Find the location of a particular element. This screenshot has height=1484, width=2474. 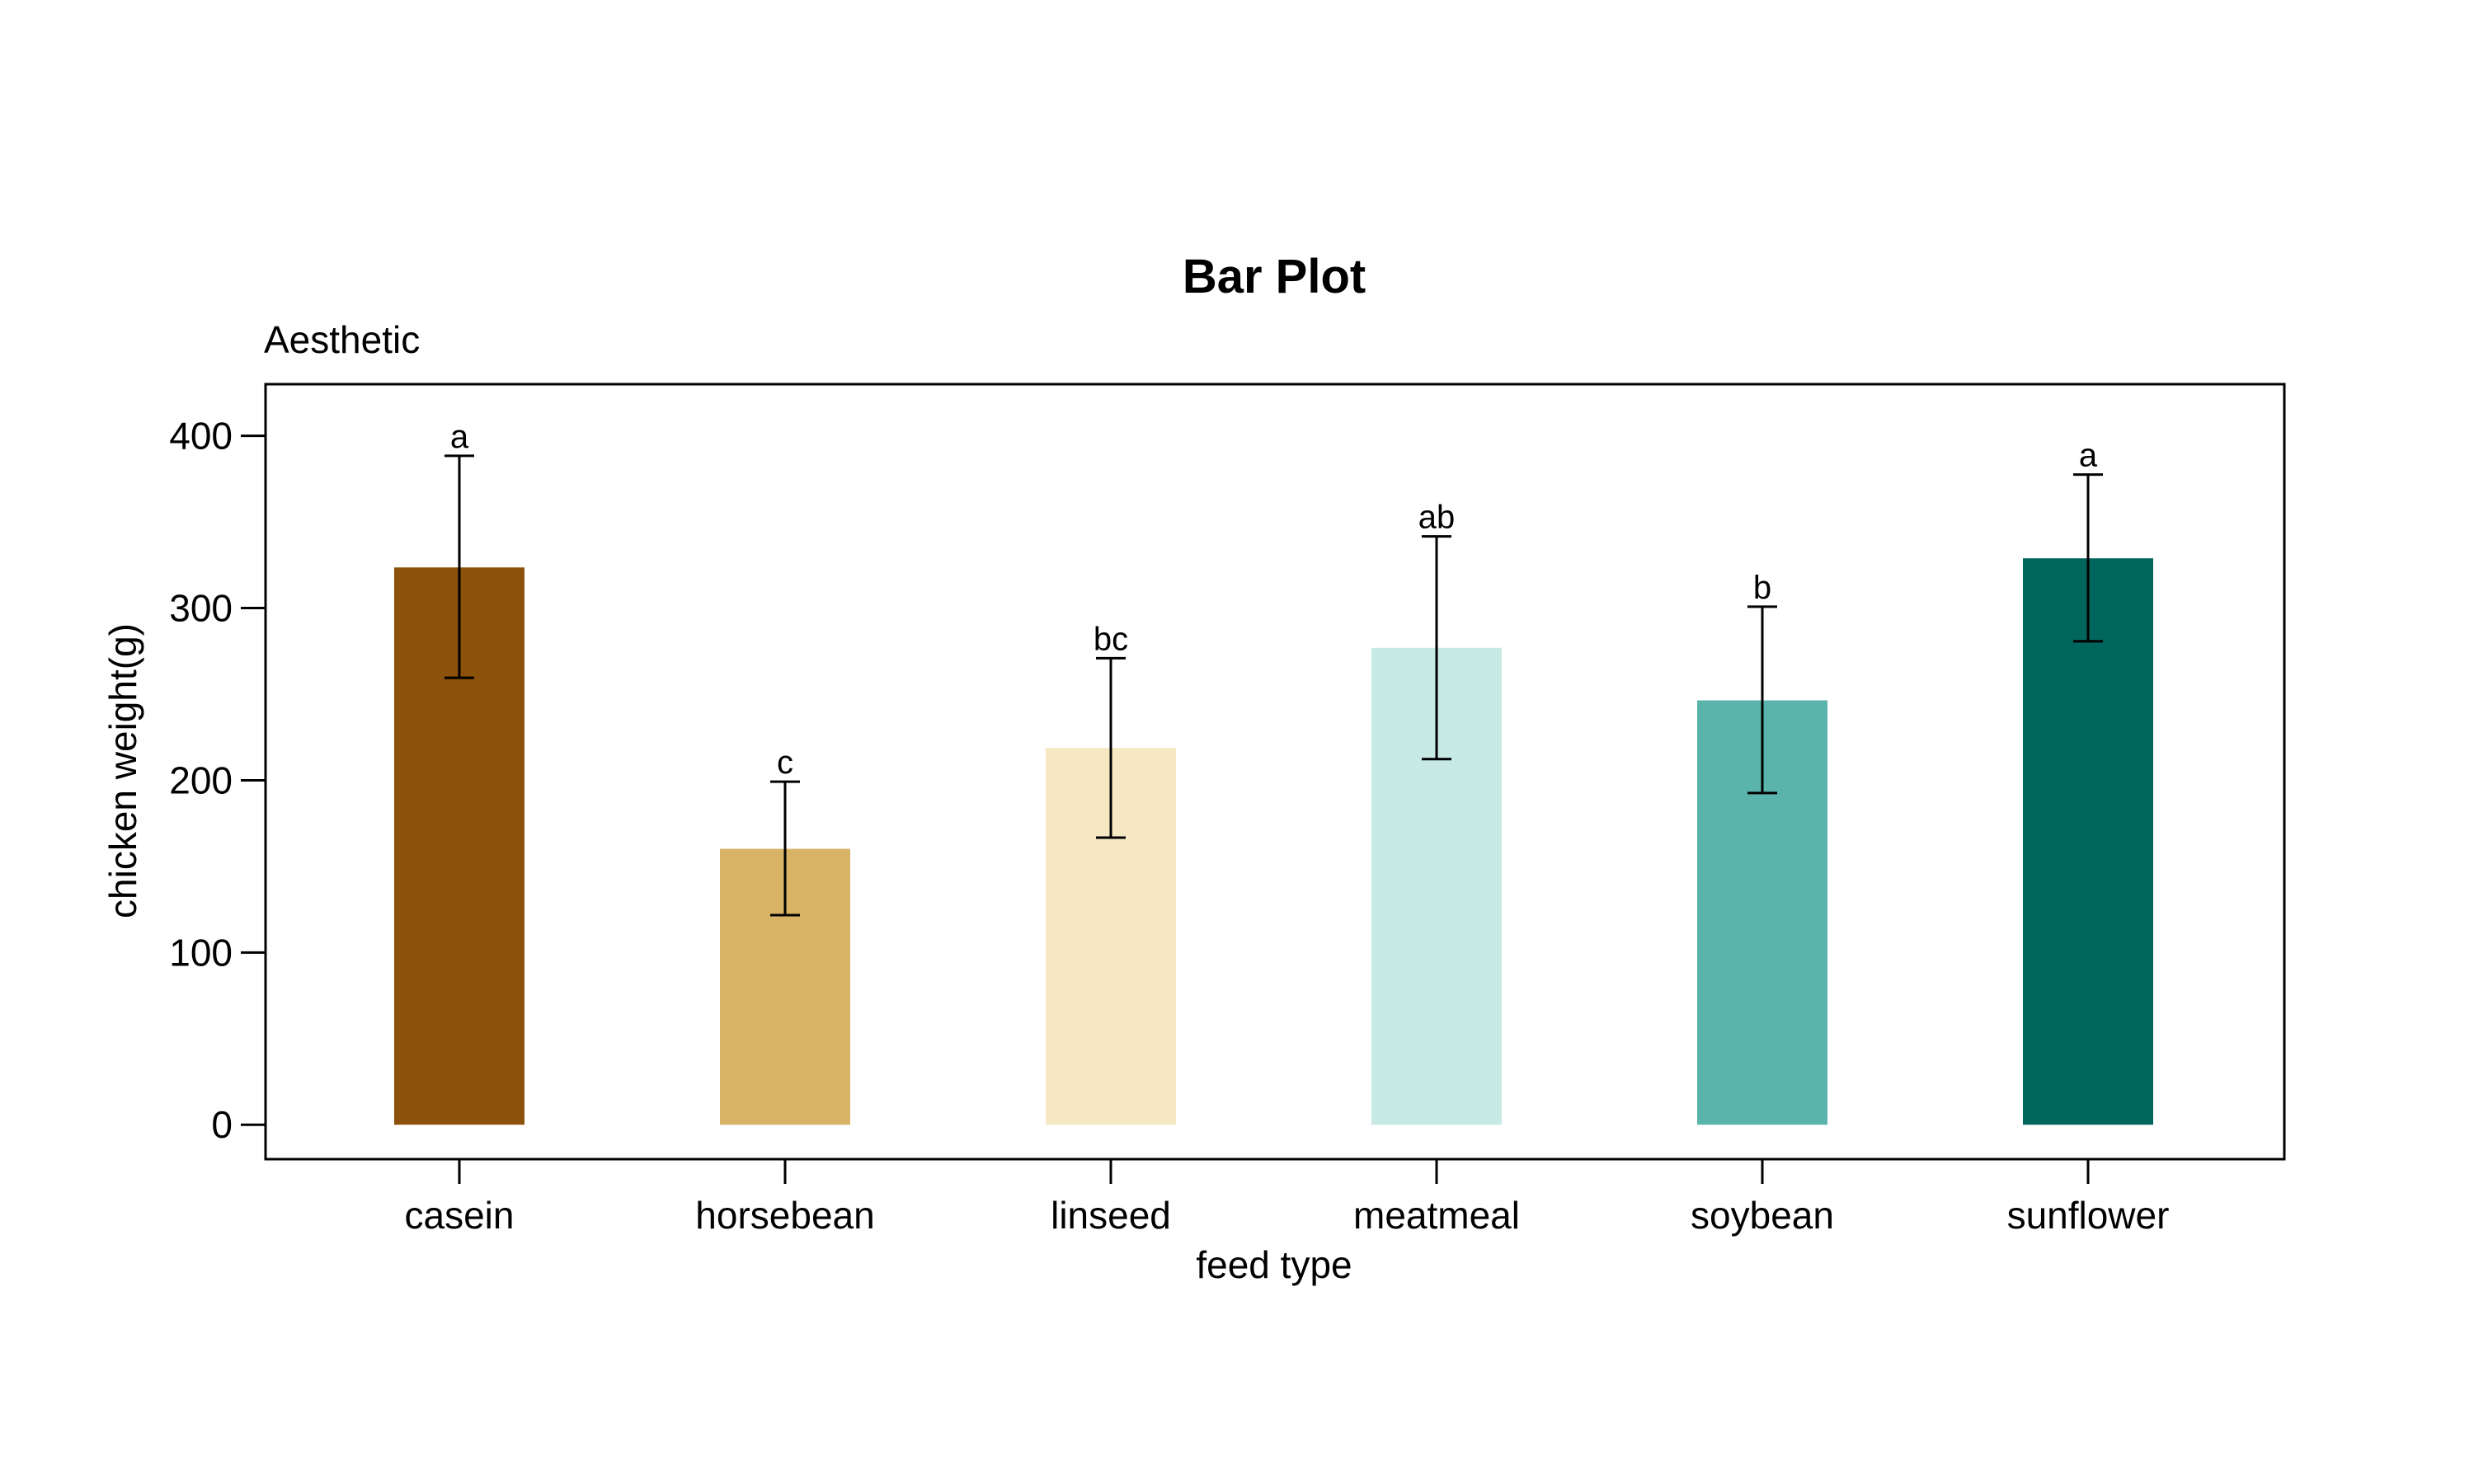

y-tick-label: 400 is located at coordinates (201, 436).